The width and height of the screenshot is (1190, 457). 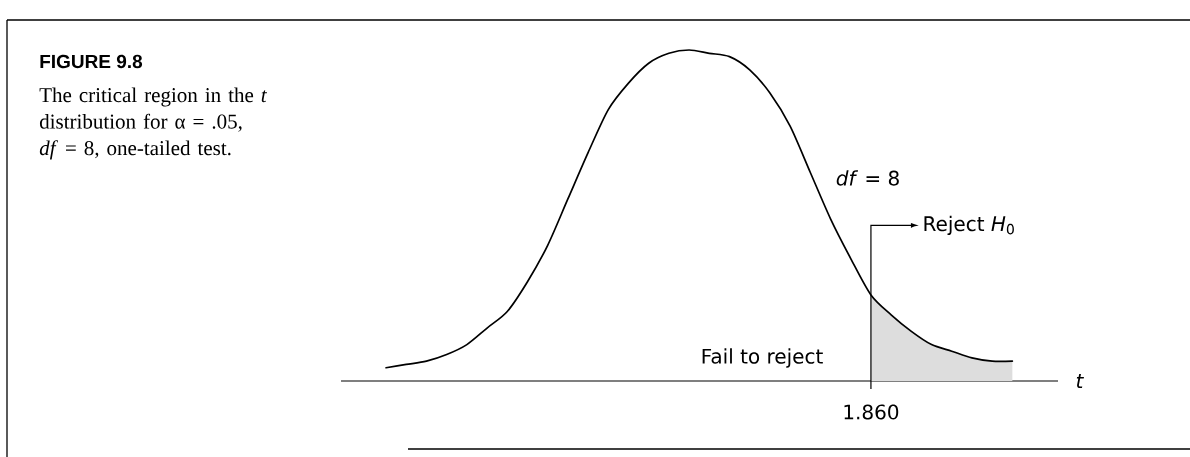 What do you see at coordinates (1080, 381) in the screenshot?
I see `x-axis-title: t` at bounding box center [1080, 381].